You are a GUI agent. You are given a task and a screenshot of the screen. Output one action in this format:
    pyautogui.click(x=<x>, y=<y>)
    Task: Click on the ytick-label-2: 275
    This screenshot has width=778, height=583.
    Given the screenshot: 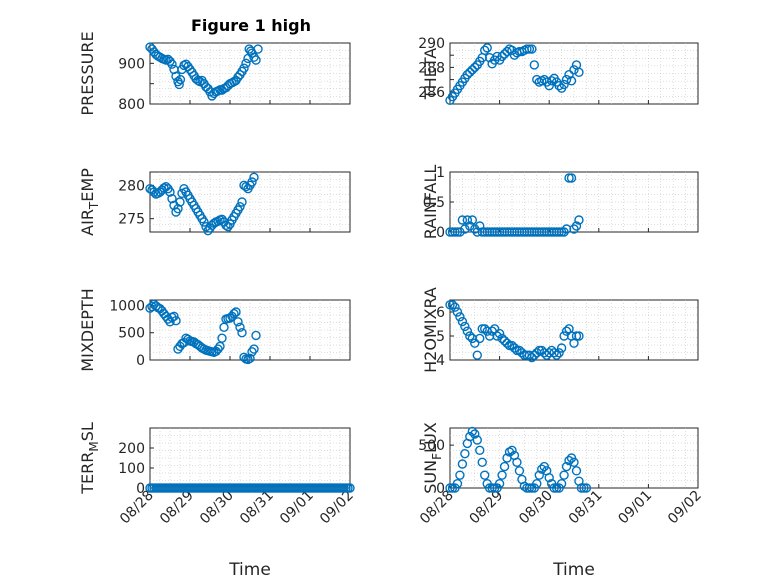 What is the action you would take?
    pyautogui.click(x=131, y=220)
    